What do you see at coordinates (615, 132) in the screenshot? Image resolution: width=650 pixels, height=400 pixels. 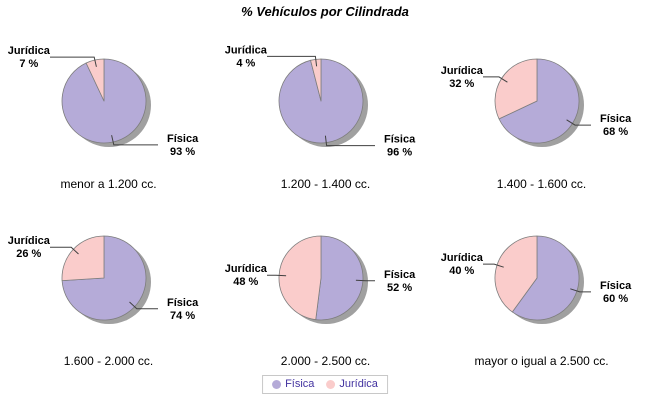 I see `slice-value: 68 %` at bounding box center [615, 132].